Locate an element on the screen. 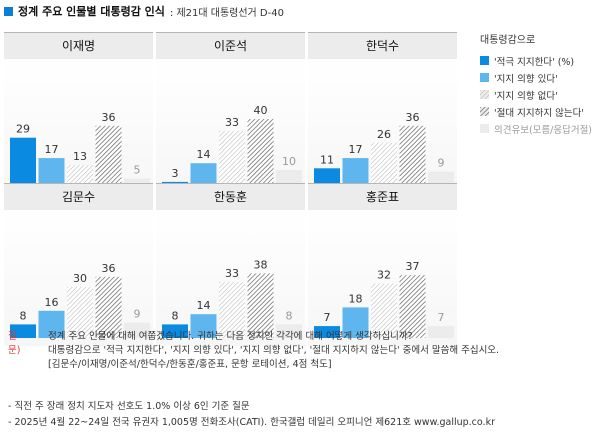 The height and width of the screenshot is (434, 607). bar-value-label: 30 is located at coordinates (80, 278).